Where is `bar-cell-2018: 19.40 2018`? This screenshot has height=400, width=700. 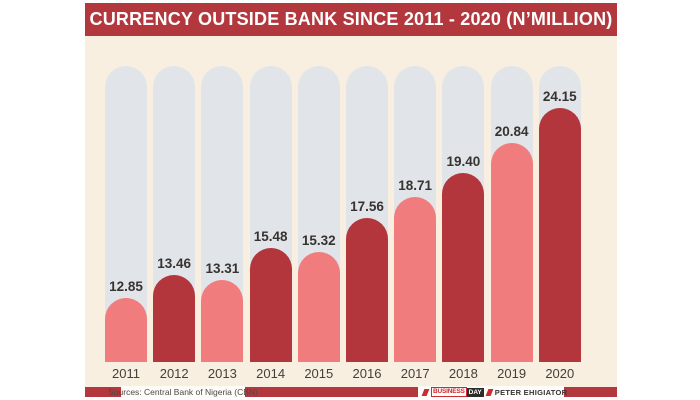 bar-cell-2018: 19.40 2018 is located at coordinates (463, 223).